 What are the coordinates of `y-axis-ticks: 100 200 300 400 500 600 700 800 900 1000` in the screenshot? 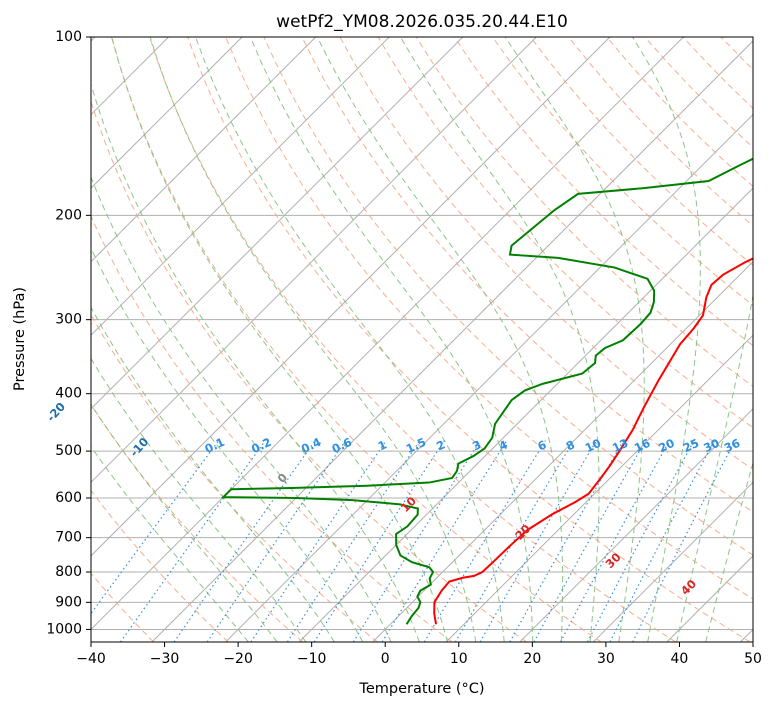 It's located at (68, 333).